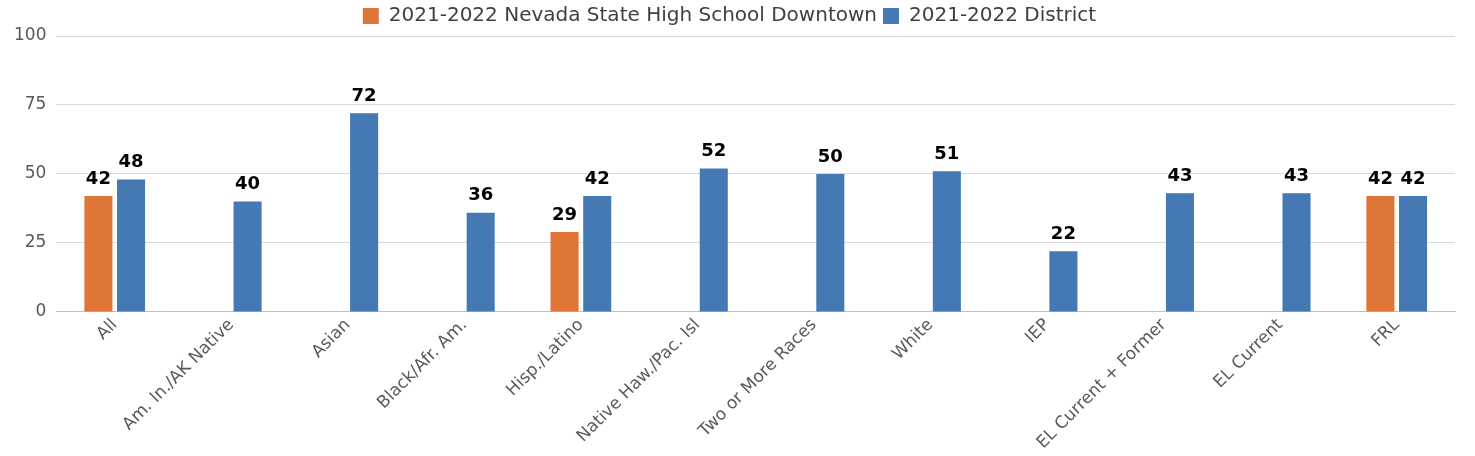 The image size is (1475, 456). Describe the element at coordinates (1037, 330) in the screenshot. I see `x-tick-label: IEP` at that location.